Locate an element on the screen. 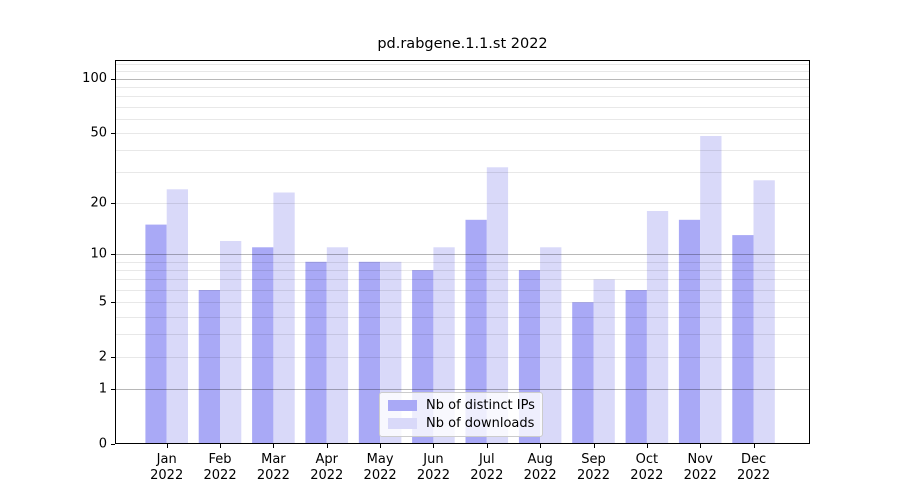 Image resolution: width=900 pixels, height=500 pixels. bar-feb-downloads is located at coordinates (231, 342).